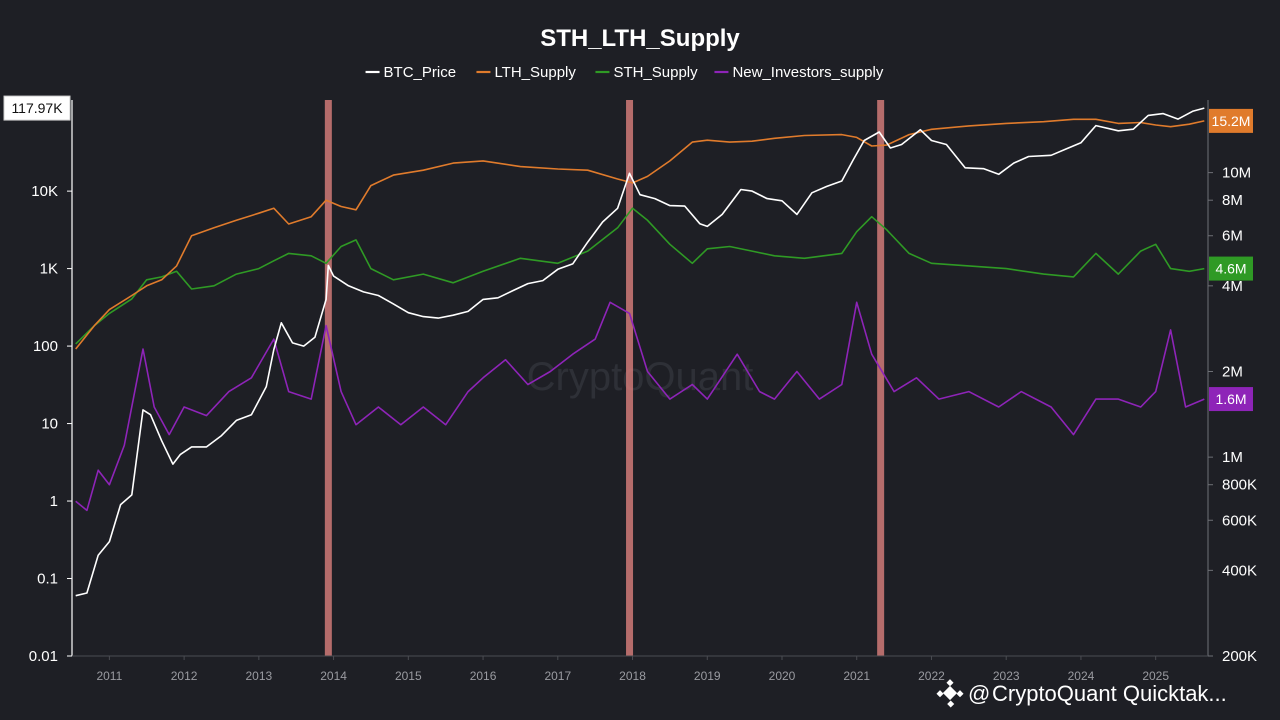  What do you see at coordinates (109, 676) in the screenshot?
I see `x-tick-label: 2011` at bounding box center [109, 676].